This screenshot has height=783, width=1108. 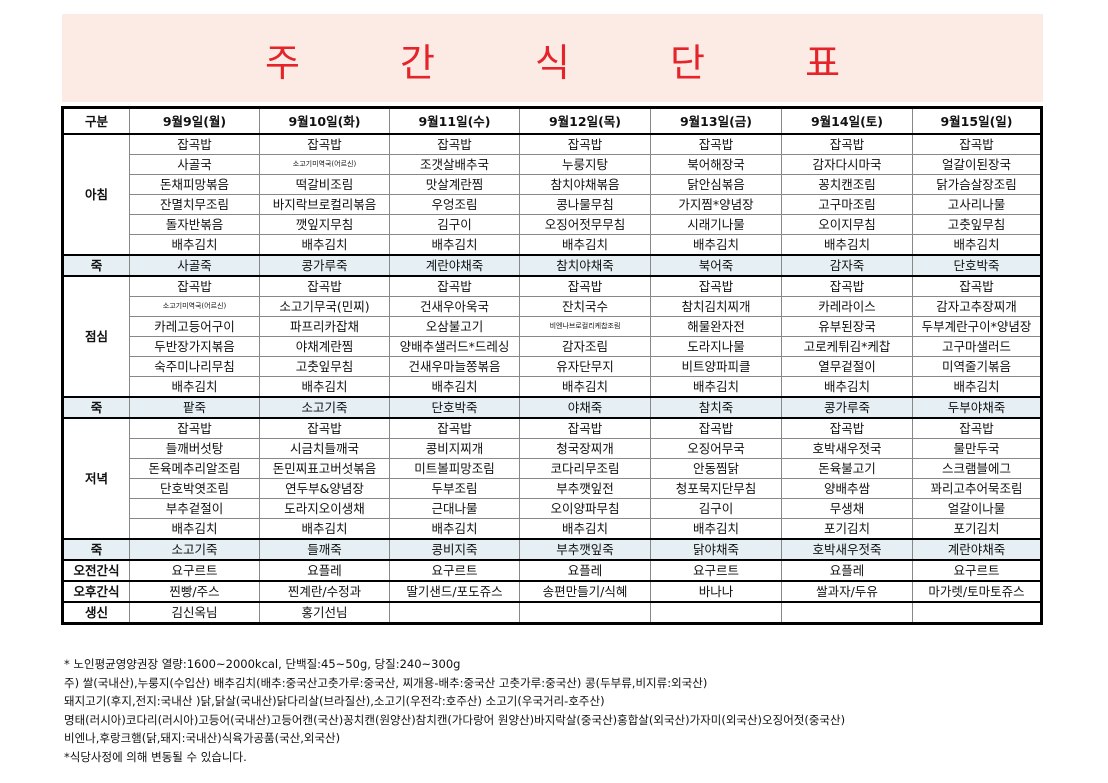 What do you see at coordinates (96, 265) in the screenshot?
I see `juk1-label: 죽` at bounding box center [96, 265].